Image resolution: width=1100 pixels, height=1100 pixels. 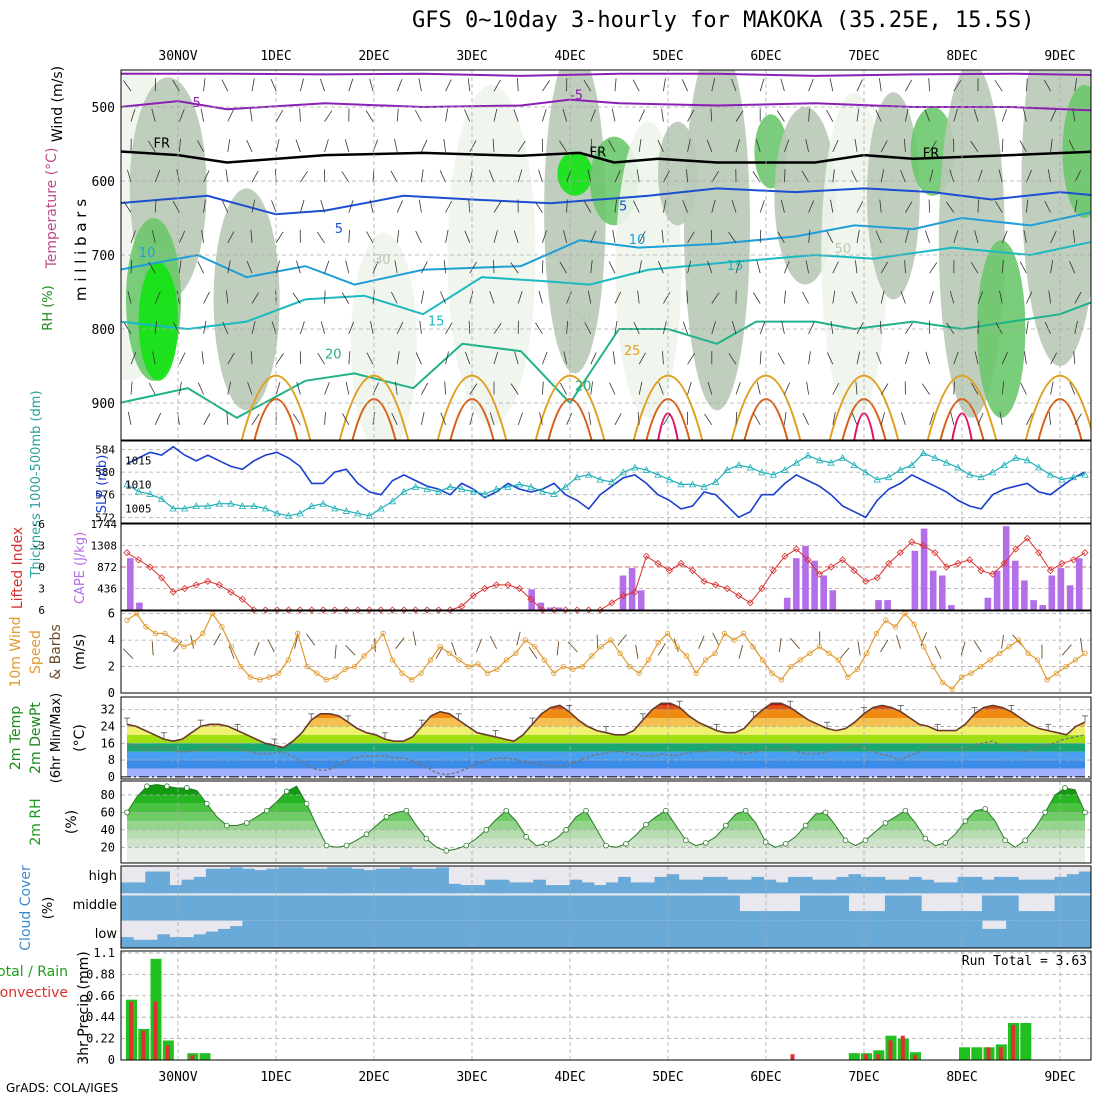 What do you see at coordinates (80, 738) in the screenshot?
I see `ylabel-celsius: (°C)` at bounding box center [80, 738].